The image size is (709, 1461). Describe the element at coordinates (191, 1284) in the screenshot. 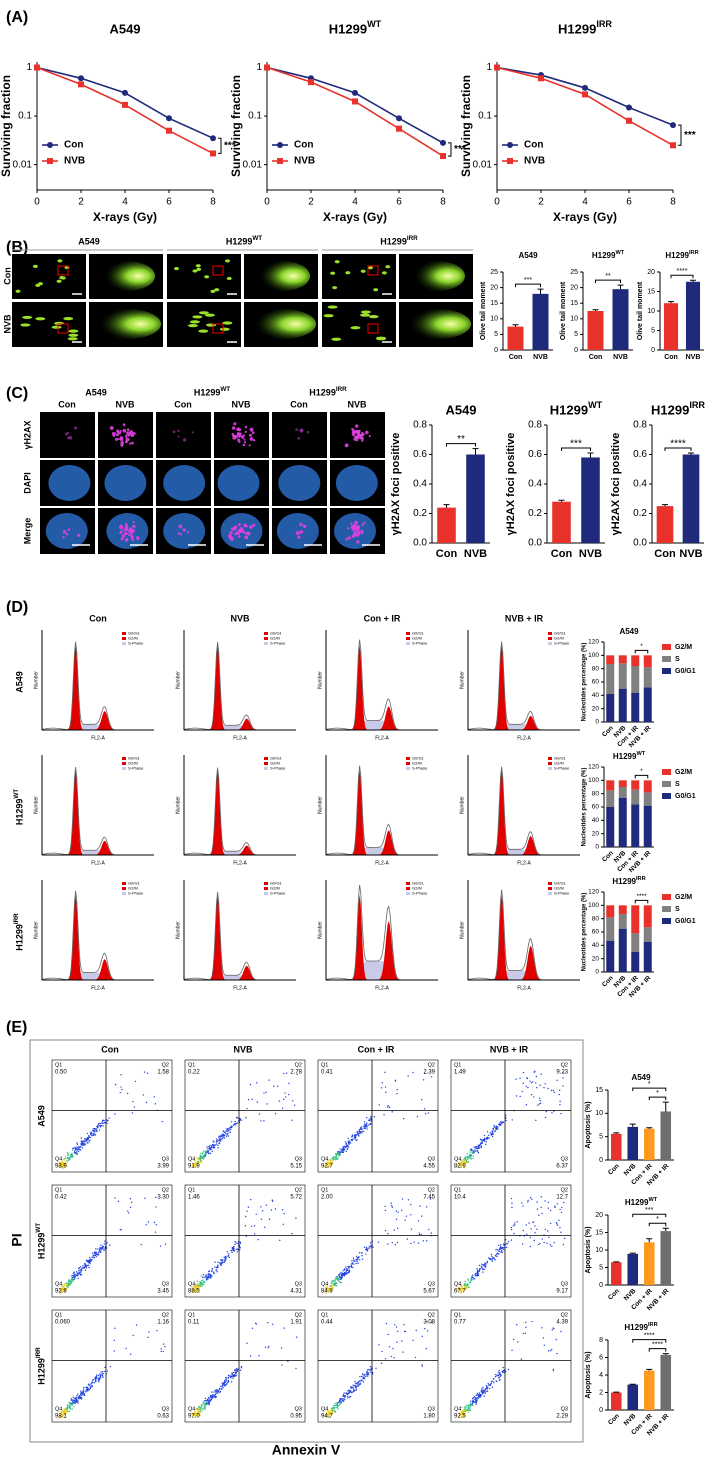

I see `quadrant-label: Q4` at that location.